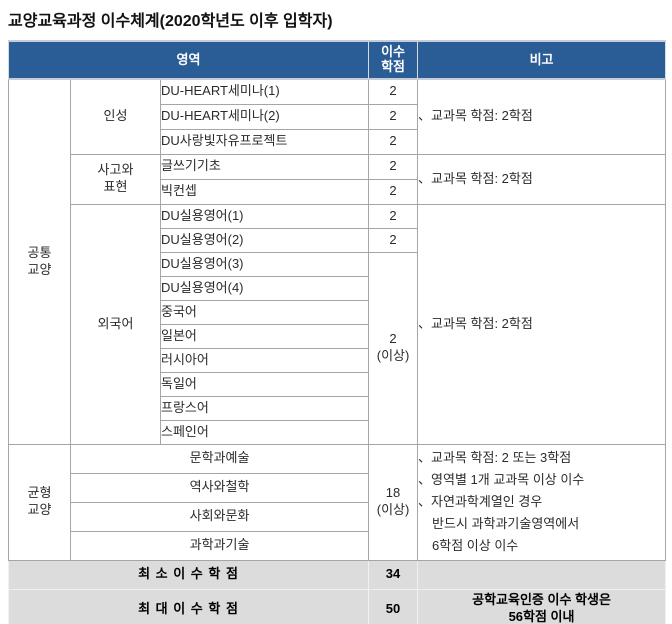  I want to click on table-row: 빅컨셉 2, so click(337, 191).